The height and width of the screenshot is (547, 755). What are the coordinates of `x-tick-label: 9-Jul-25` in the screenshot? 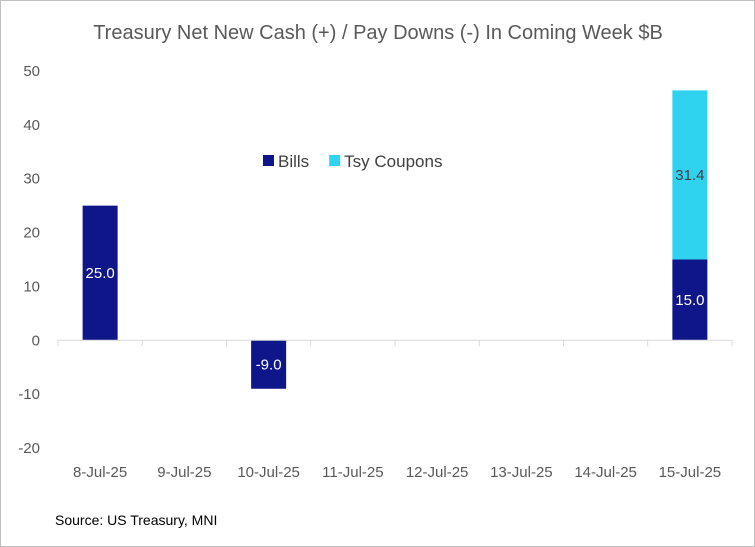 It's located at (184, 472).